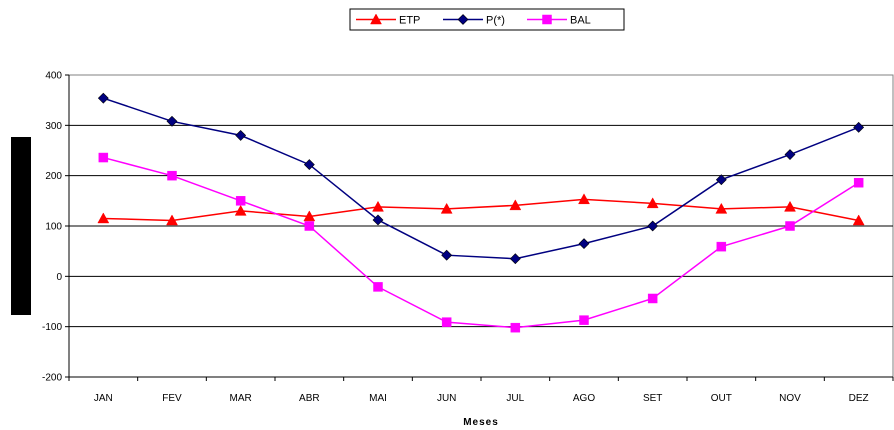 The height and width of the screenshot is (430, 894). I want to click on x-tick-label: FEV, so click(172, 398).